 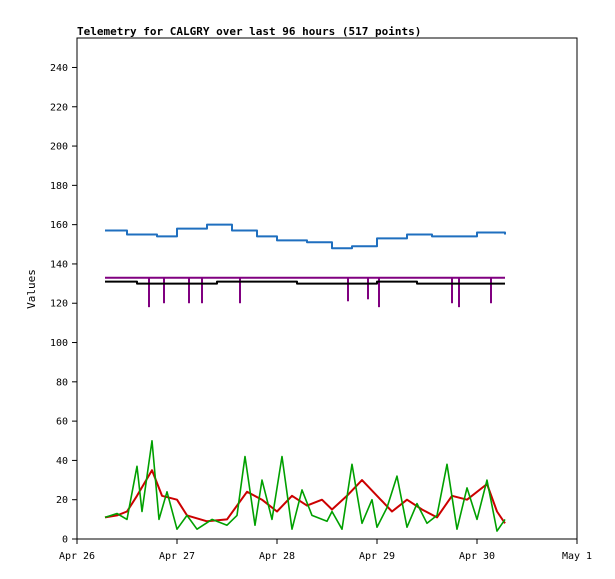 What do you see at coordinates (377, 556) in the screenshot?
I see `x-tick-label: Apr 29` at bounding box center [377, 556].